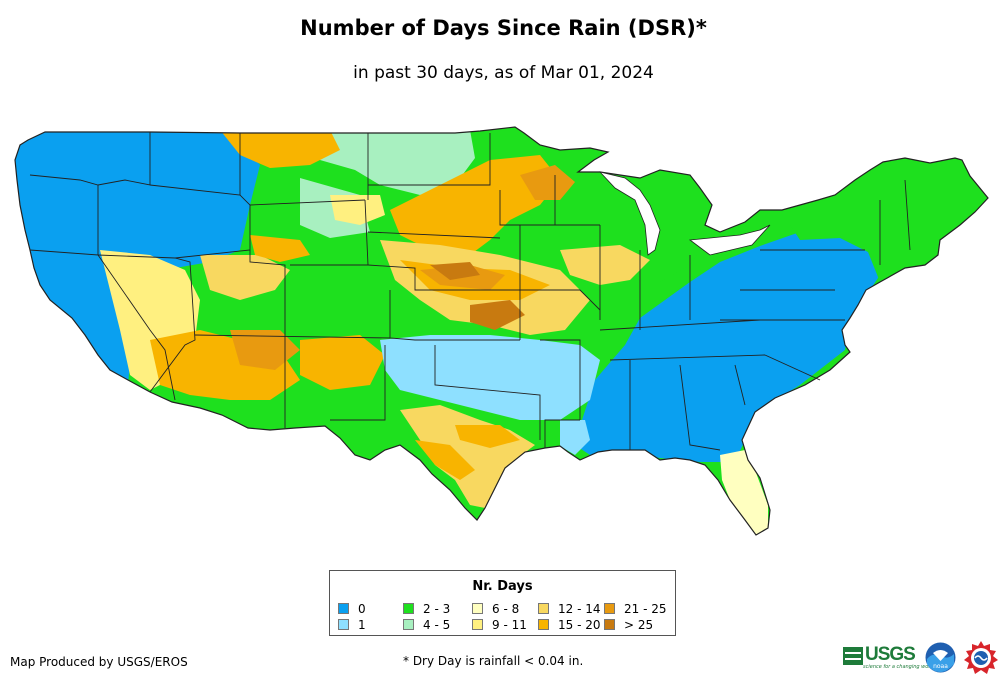 Image resolution: width=1007 pixels, height=691 pixels. I want to click on border-mo, so click(560, 300).